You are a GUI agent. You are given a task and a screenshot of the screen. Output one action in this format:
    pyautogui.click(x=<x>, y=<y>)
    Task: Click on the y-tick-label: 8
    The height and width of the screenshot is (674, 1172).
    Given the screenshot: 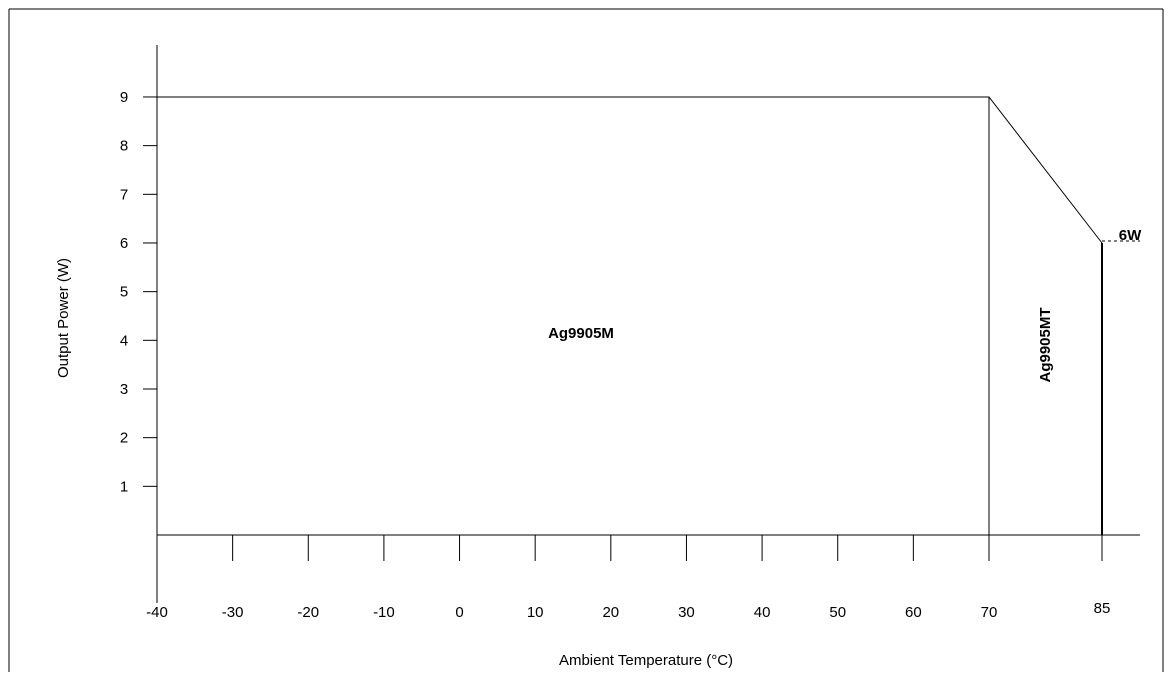 What is the action you would take?
    pyautogui.click(x=124, y=146)
    